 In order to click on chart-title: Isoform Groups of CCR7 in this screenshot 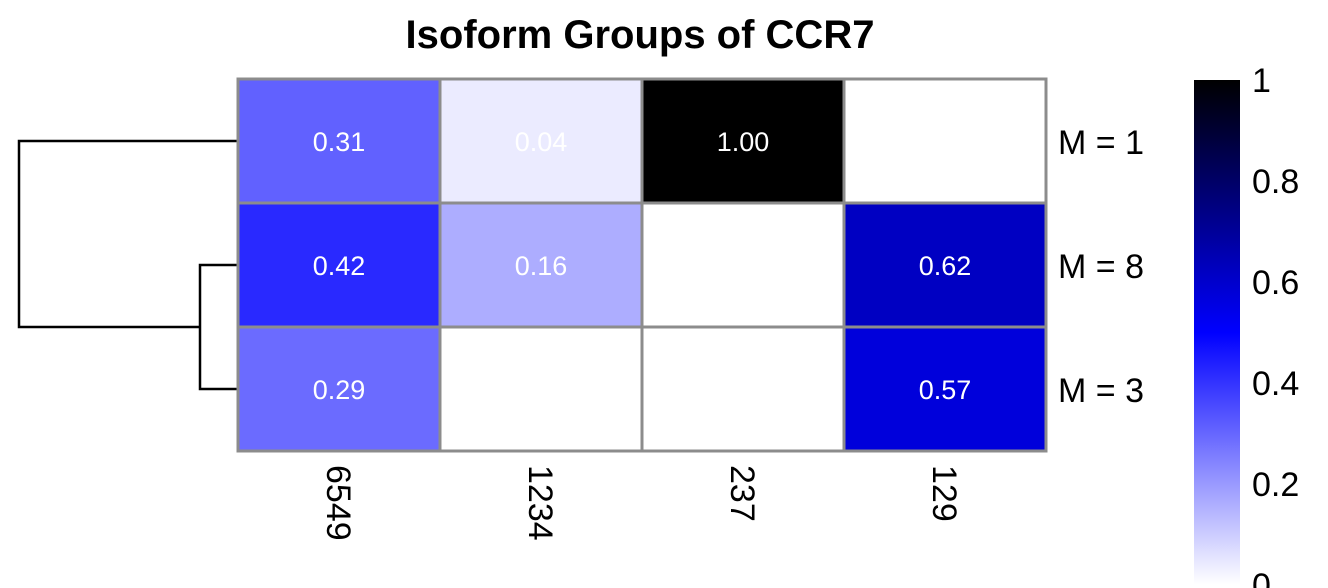, I will do `click(640, 35)`.